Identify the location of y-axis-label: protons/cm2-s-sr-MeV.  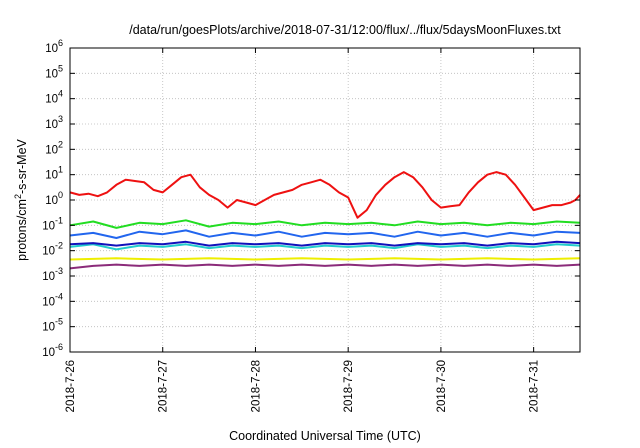
(21, 199).